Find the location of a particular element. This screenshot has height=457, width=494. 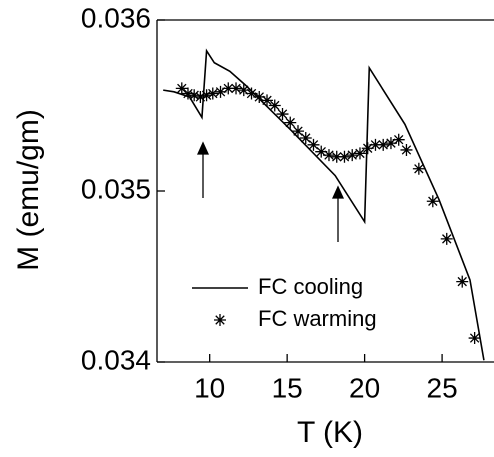

x-axis-label: T (K) is located at coordinates (330, 432).